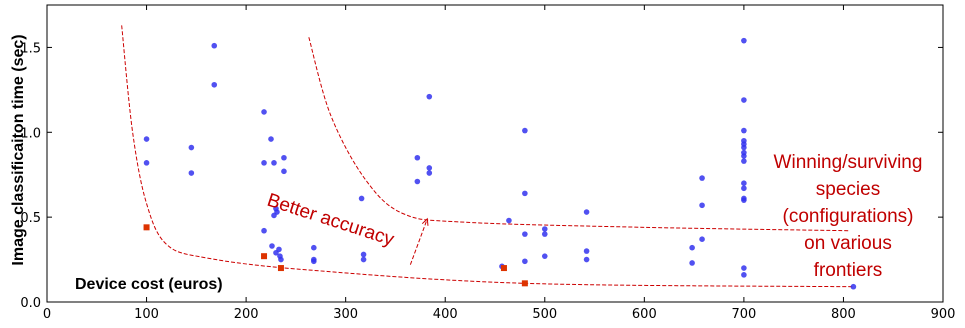 The image size is (965, 328). What do you see at coordinates (149, 284) in the screenshot?
I see `x-axis-label: Device cost (euros)` at bounding box center [149, 284].